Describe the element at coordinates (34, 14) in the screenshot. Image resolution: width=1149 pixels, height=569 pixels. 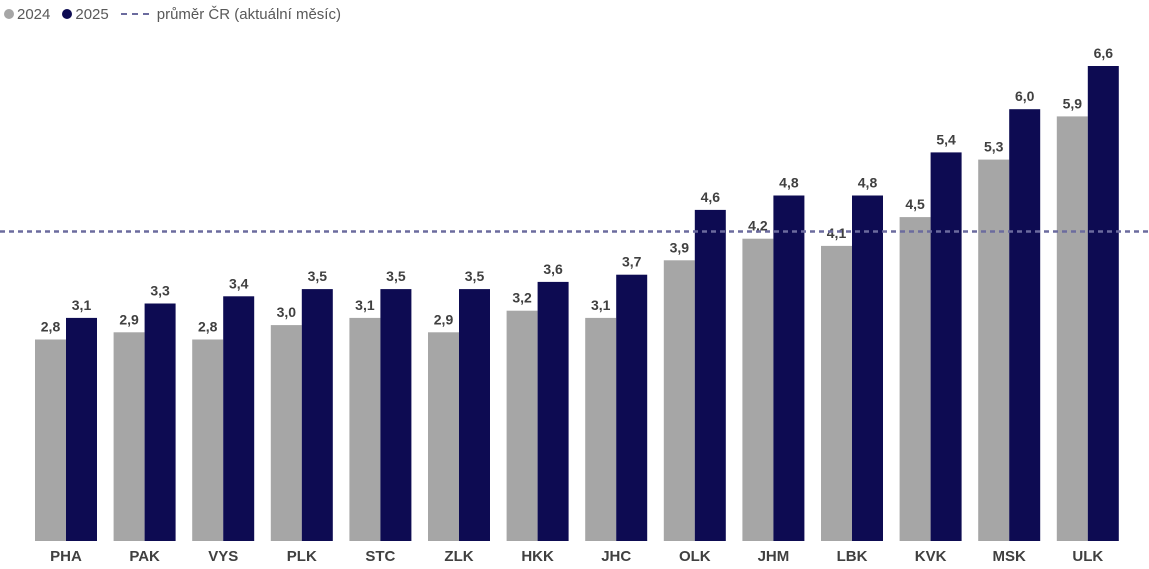
I see `legend-label-2024: 2024` at that location.